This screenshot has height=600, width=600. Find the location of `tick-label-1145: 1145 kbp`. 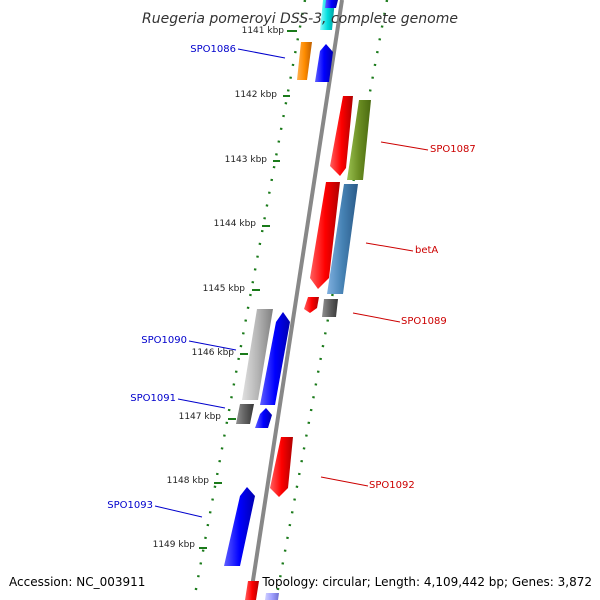

tick-label-1145: 1145 kbp is located at coordinates (224, 289).